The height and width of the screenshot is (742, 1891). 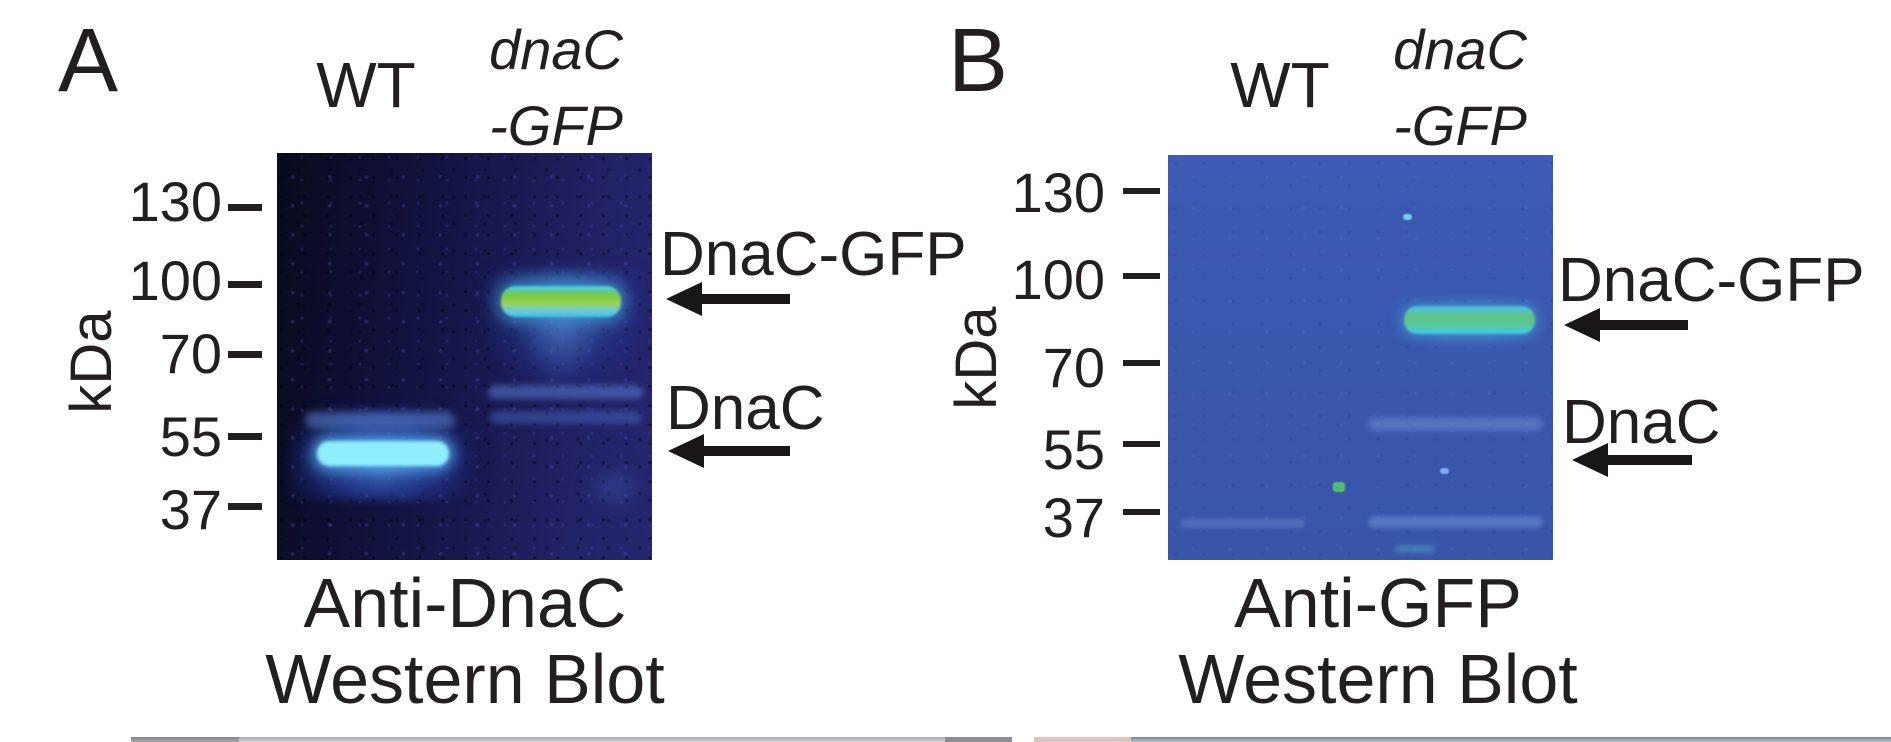 I want to click on panel-a-lane-label-dnac-line2: -GFP, so click(x=556, y=125).